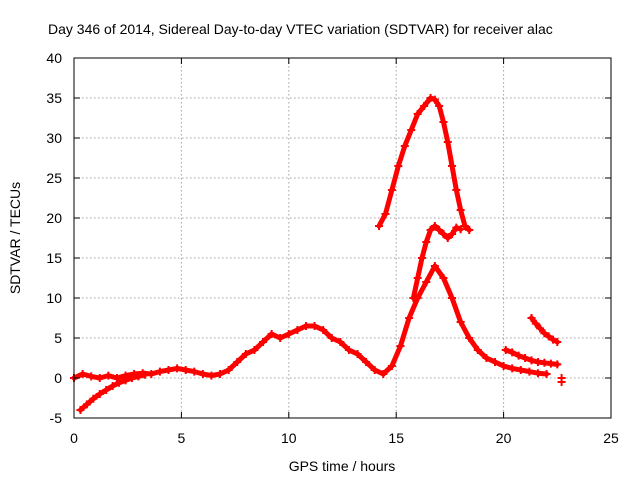 The height and width of the screenshot is (480, 640). What do you see at coordinates (396, 438) in the screenshot?
I see `x-tick-label: 15` at bounding box center [396, 438].